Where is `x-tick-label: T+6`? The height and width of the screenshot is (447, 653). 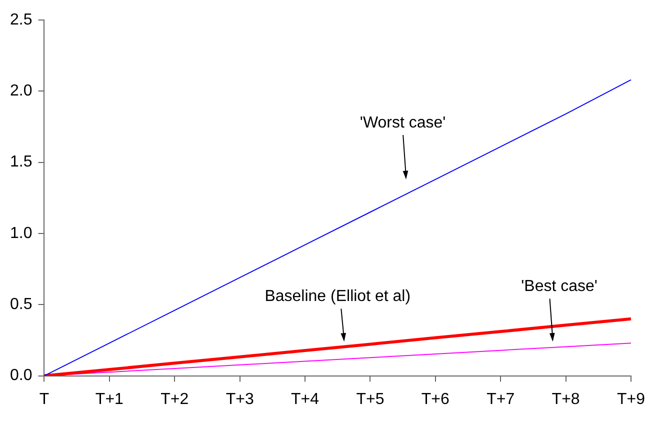
x-tick-label: T+6 is located at coordinates (435, 399).